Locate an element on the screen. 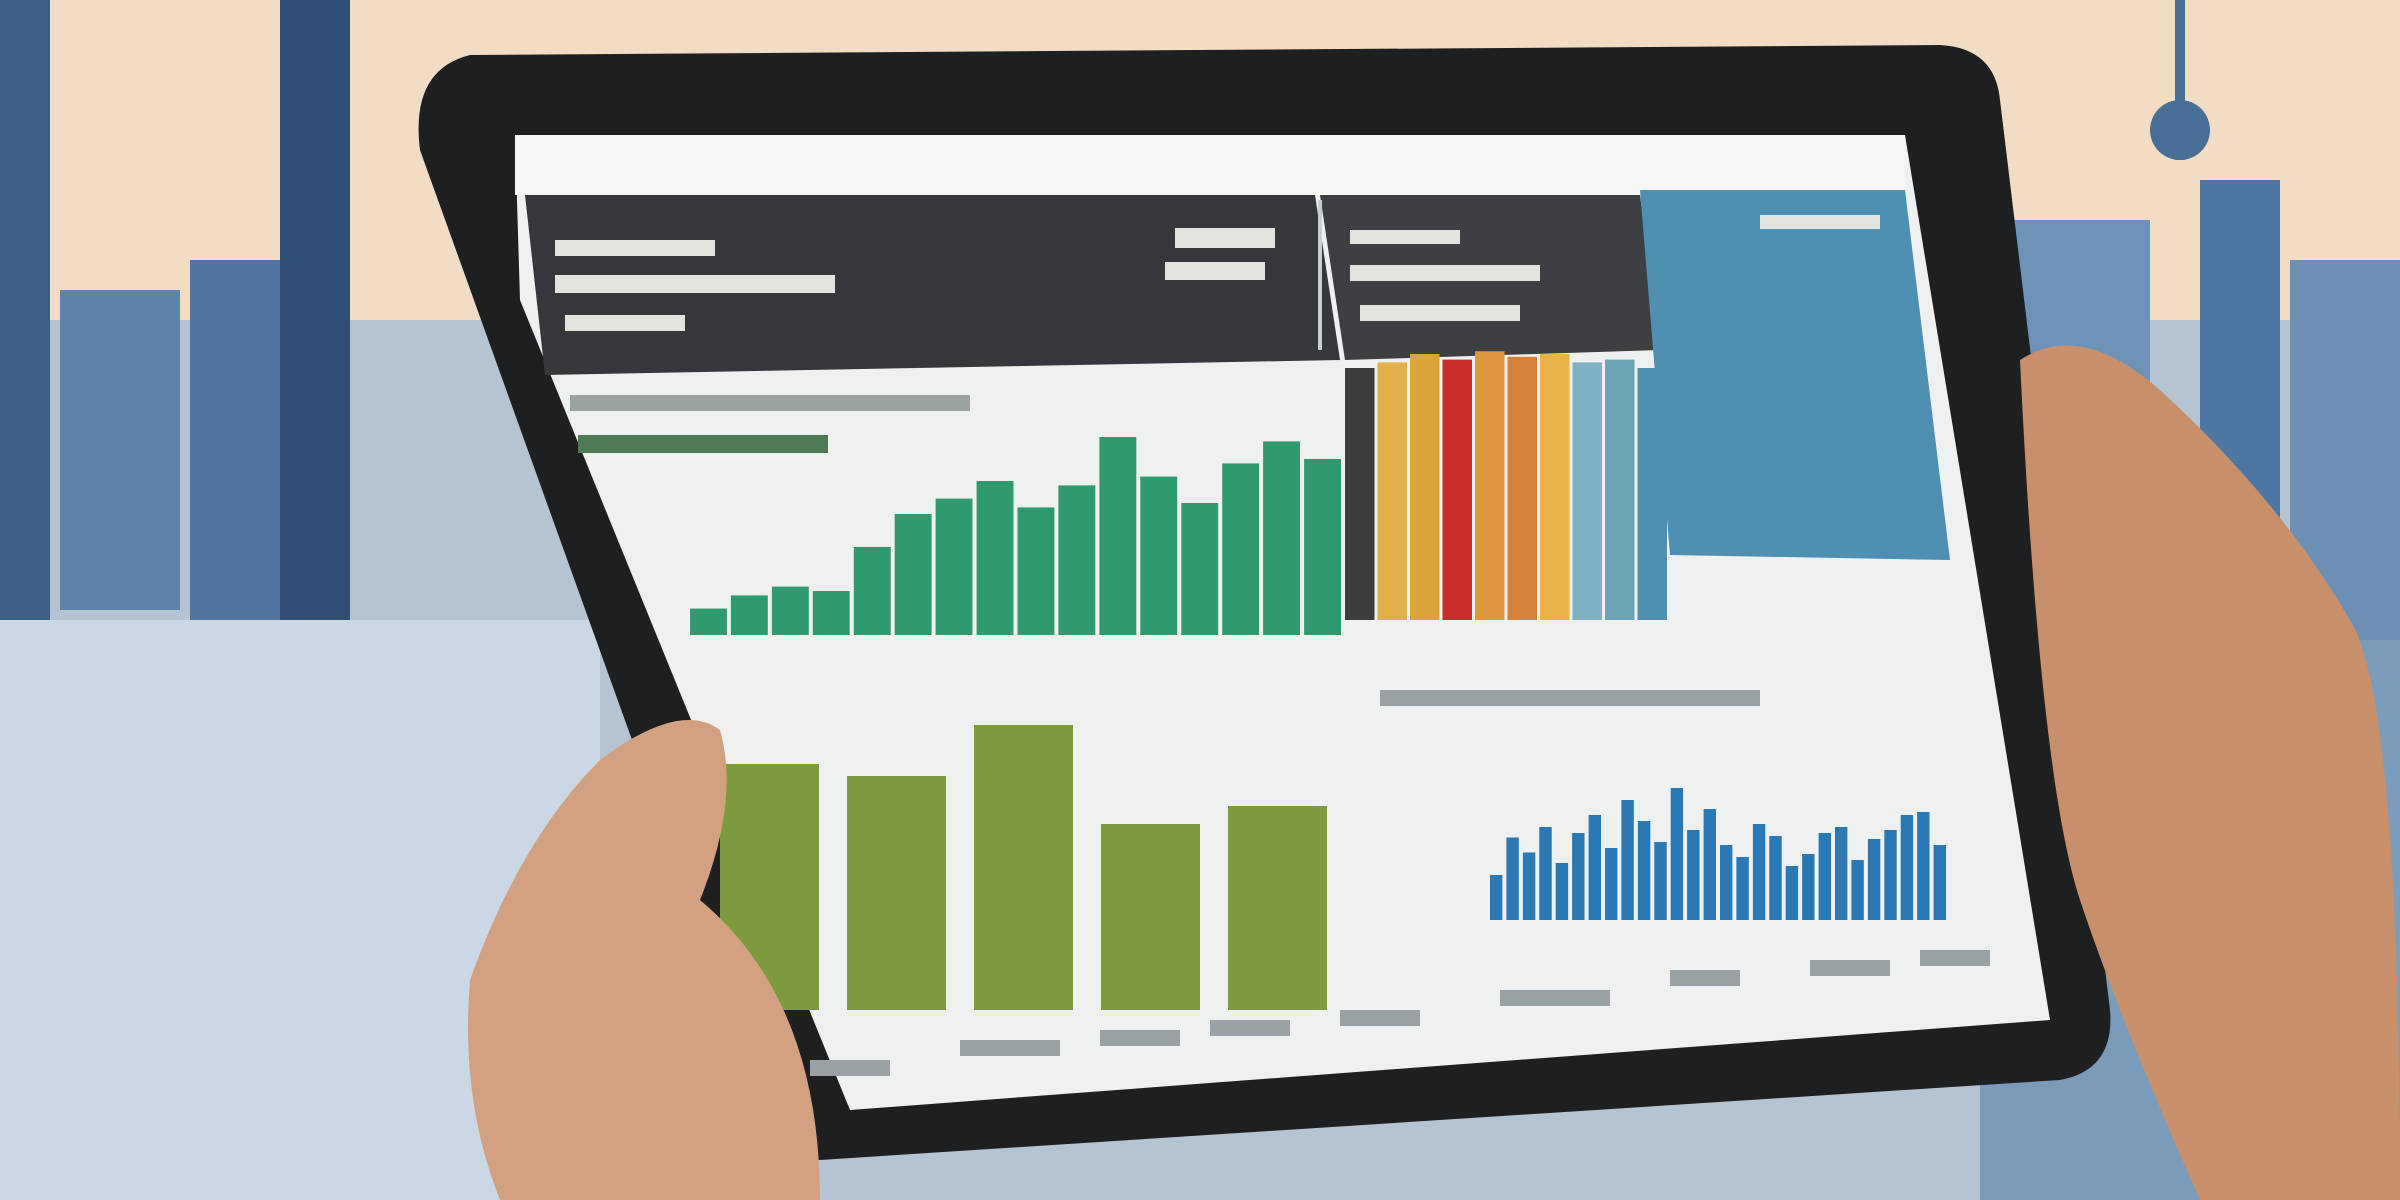  blue-bar-chart is located at coordinates (1718, 854).